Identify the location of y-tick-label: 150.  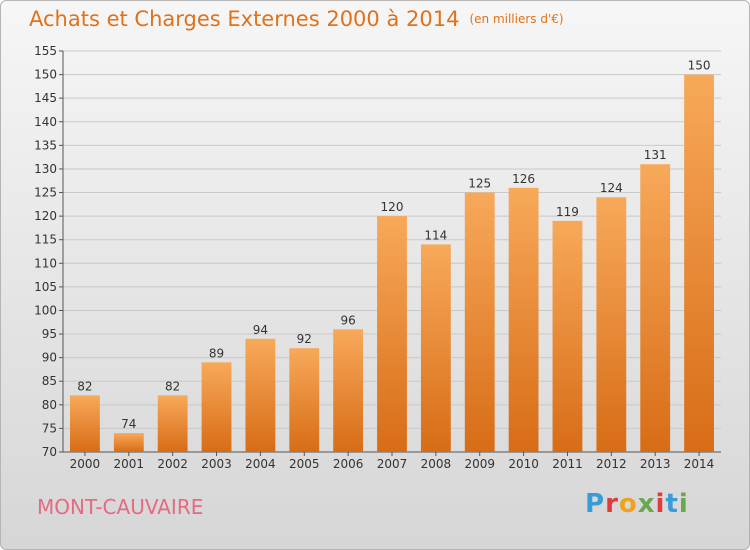
(45, 75).